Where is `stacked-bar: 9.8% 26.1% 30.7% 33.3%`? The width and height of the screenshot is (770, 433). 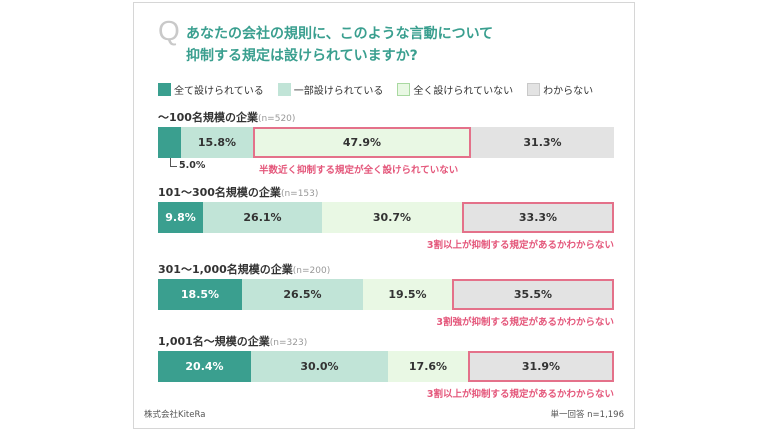 stacked-bar: 9.8% 26.1% 30.7% 33.3% is located at coordinates (386, 217).